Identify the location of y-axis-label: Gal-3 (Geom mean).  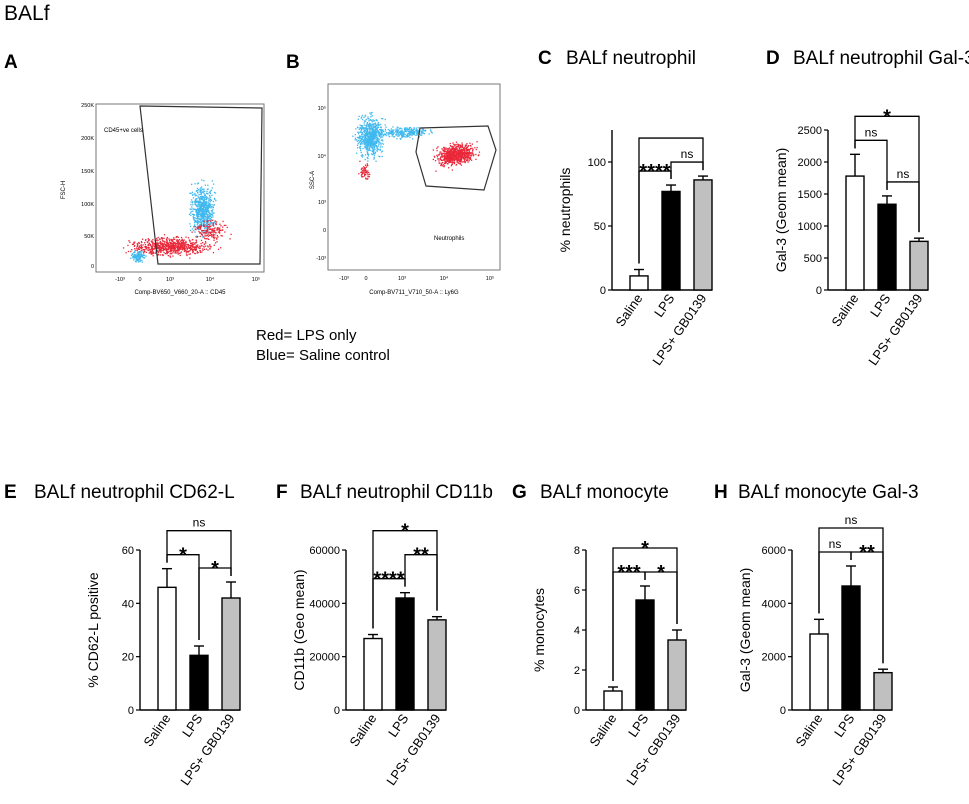
(781, 210).